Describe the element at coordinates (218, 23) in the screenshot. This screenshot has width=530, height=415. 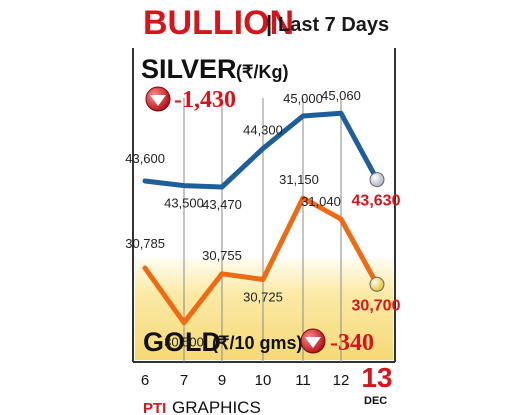
I see `chart-title: BULLION` at that location.